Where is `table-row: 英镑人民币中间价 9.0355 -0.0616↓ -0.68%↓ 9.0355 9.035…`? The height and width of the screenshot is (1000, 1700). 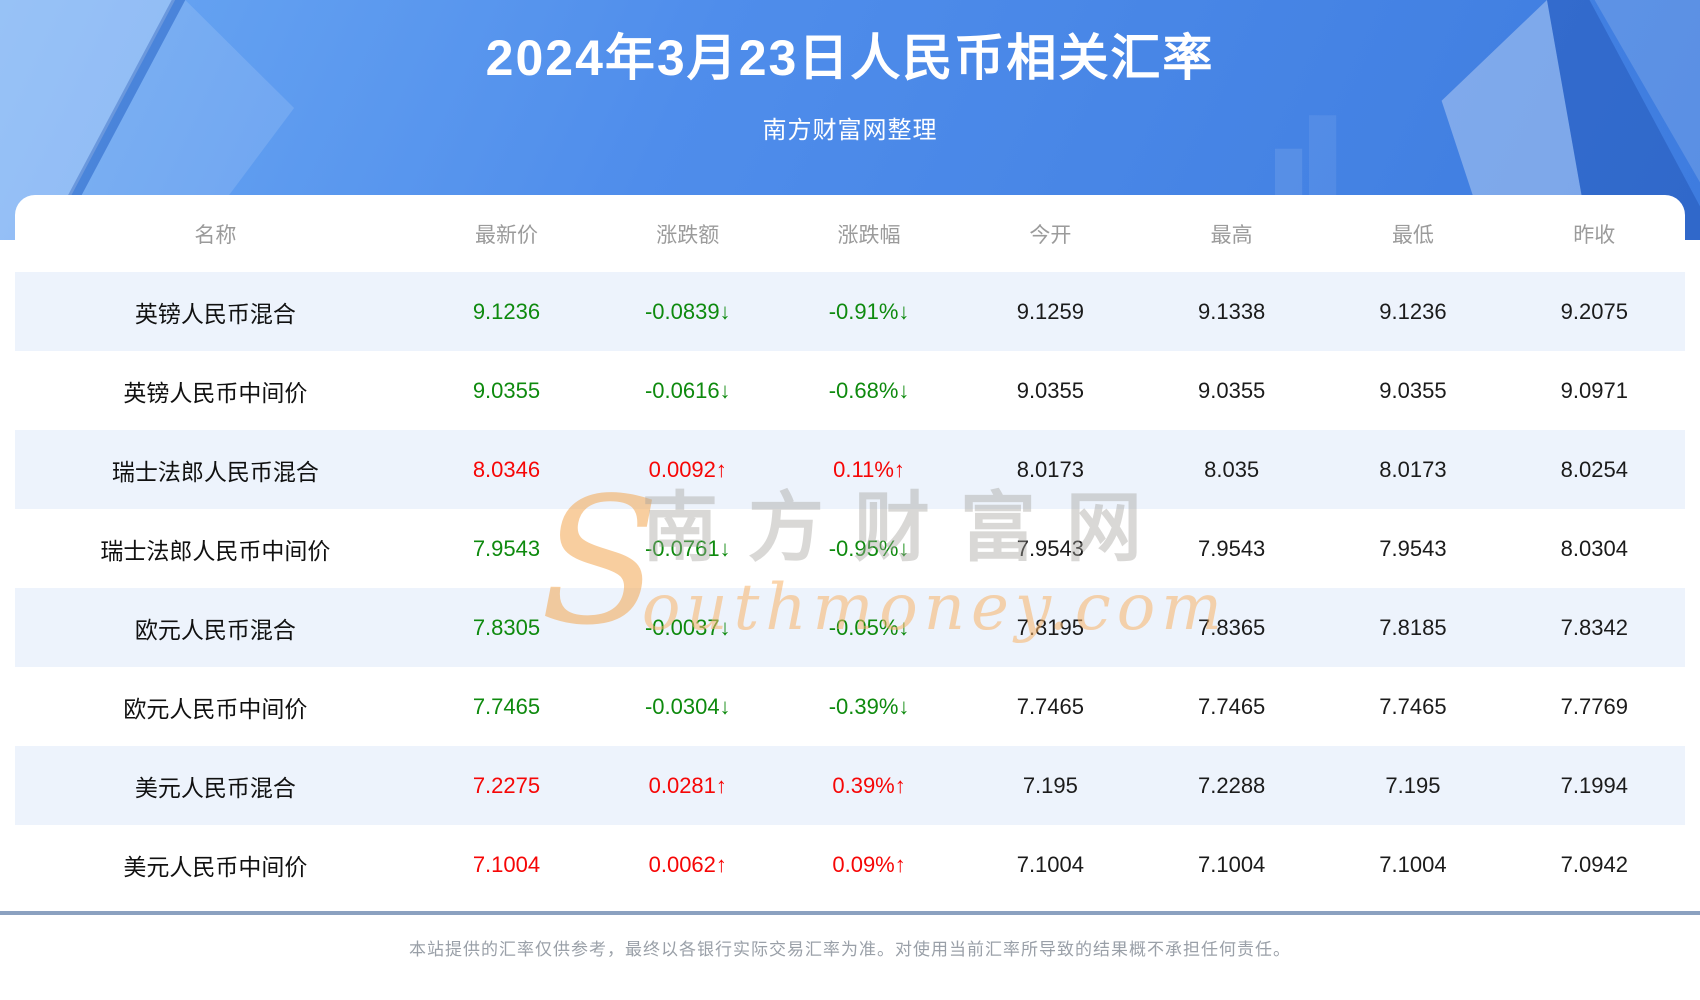 table-row: 英镑人民币中间价 9.0355 -0.0616↓ -0.68%↓ 9.0355 9.035… is located at coordinates (850, 390).